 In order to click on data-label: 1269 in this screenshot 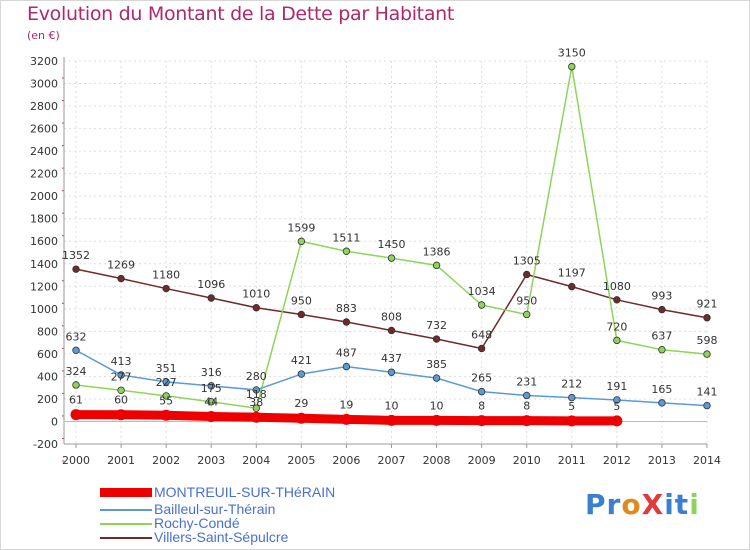, I will do `click(121, 265)`.